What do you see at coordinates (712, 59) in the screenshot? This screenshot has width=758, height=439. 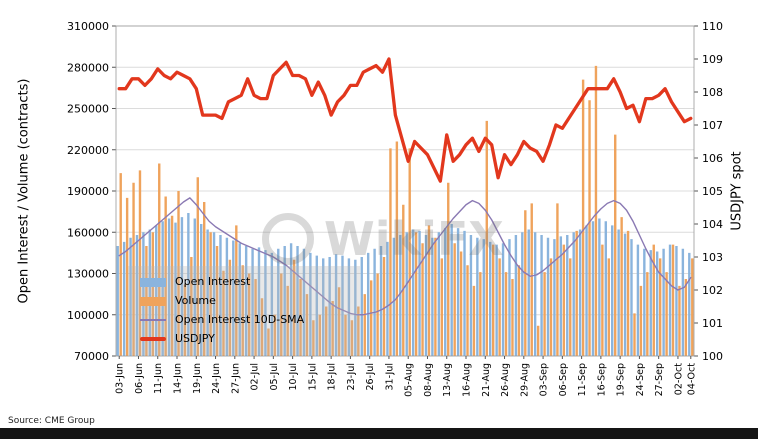 I see `svg-text: 109` at bounding box center [712, 59].